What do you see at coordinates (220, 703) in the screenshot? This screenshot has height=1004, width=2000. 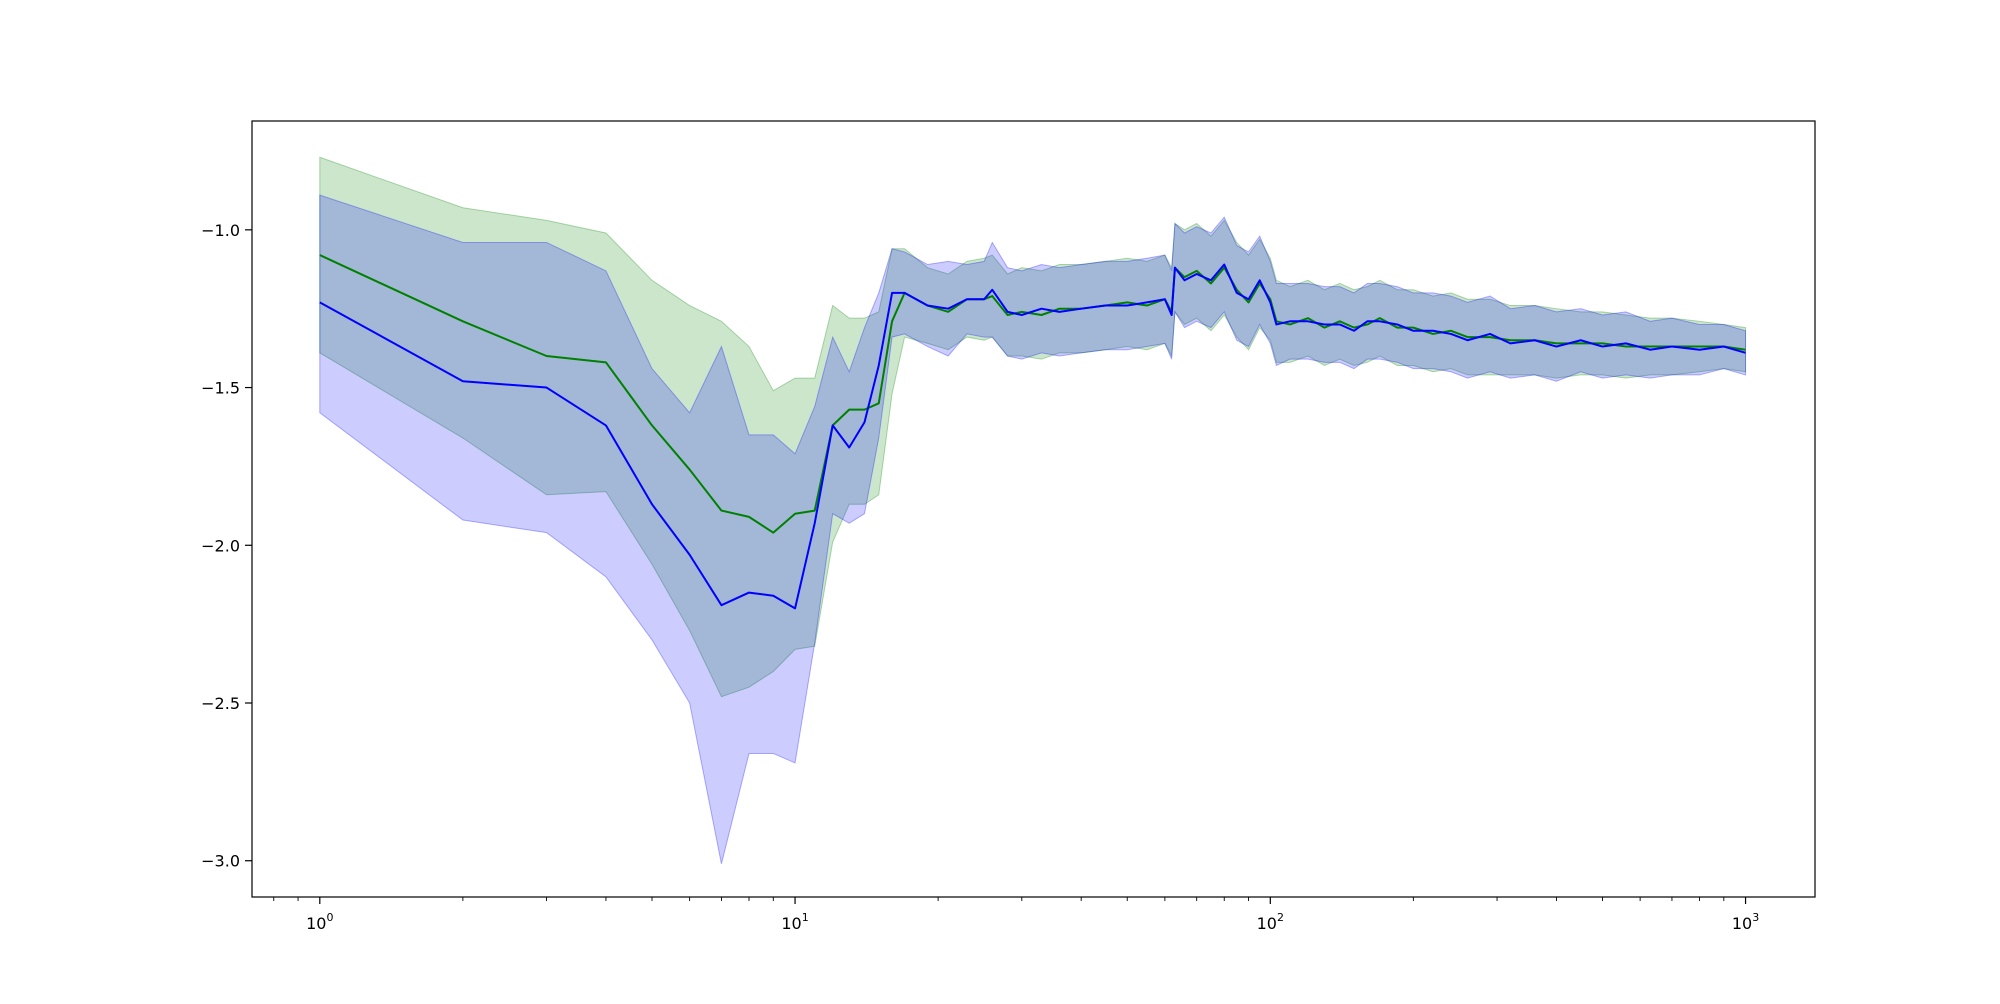 I see `y-tick-label: −2.5` at bounding box center [220, 703].